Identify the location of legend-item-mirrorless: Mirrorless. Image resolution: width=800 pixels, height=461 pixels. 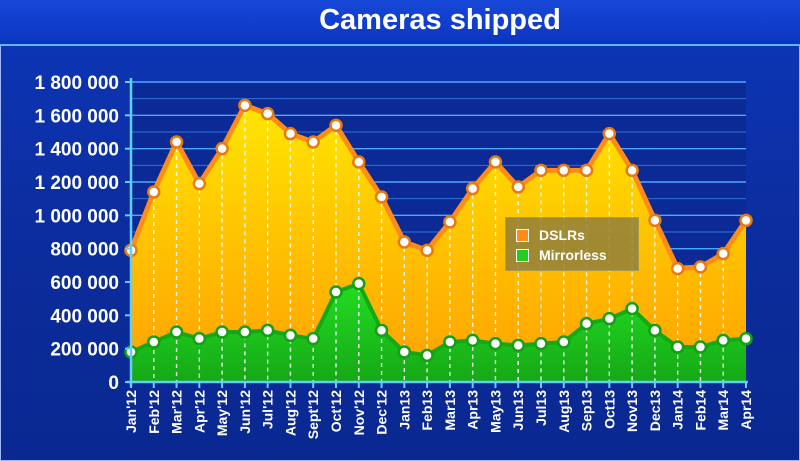
(561, 255).